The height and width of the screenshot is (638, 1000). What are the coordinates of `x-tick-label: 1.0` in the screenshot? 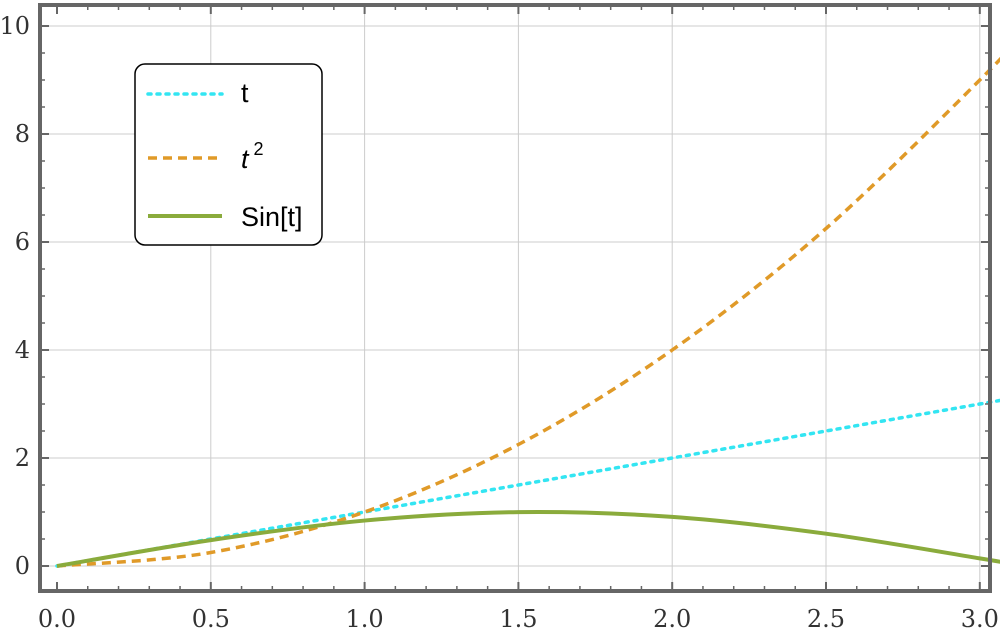 It's located at (365, 619).